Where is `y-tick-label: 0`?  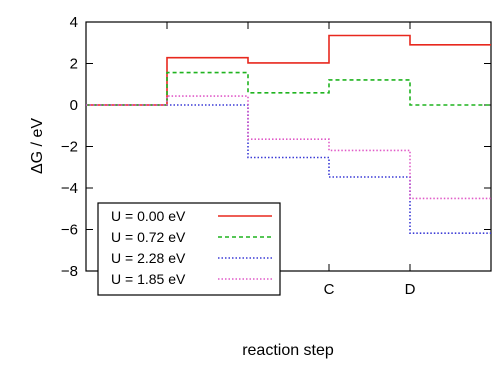
y-tick-label: 0 is located at coordinates (74, 105).